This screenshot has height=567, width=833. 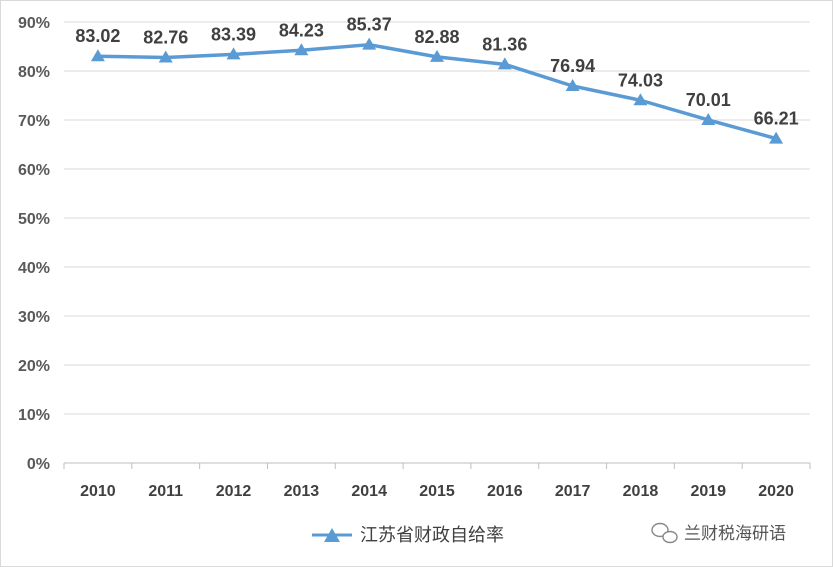 I want to click on y-axis: 0% 10% 20% 30% 40% 50% 60% 70% 80% 90%, so click(x=34, y=244).